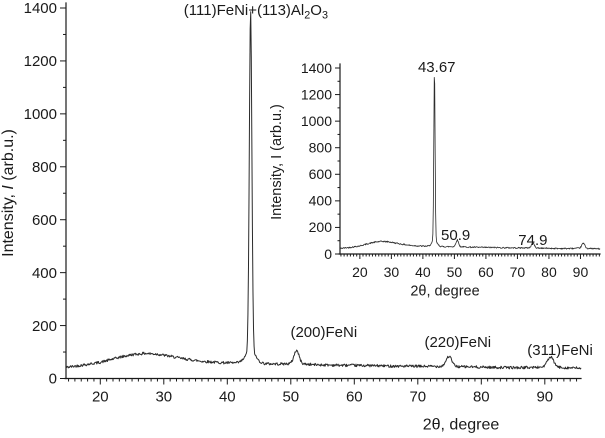  What do you see at coordinates (44, 273) in the screenshot?
I see `main-y-tick-label: 400` at bounding box center [44, 273].